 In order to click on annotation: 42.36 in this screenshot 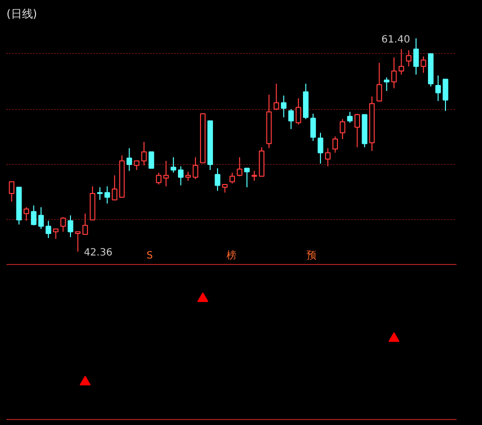, I will do `click(98, 253)`.